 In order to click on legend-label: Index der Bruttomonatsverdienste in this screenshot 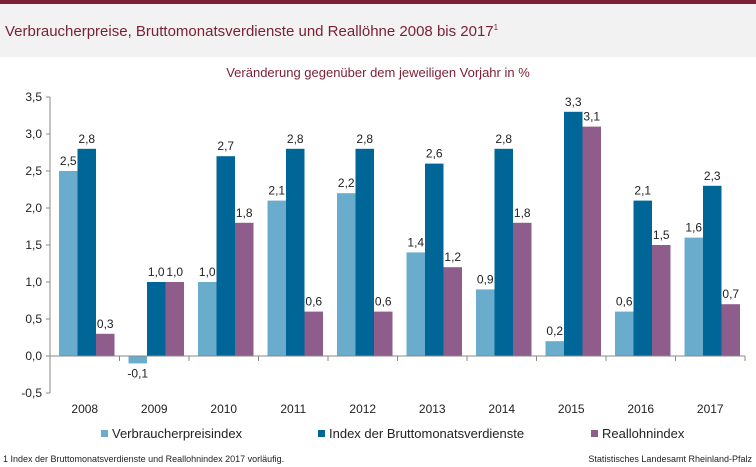, I will do `click(427, 433)`.